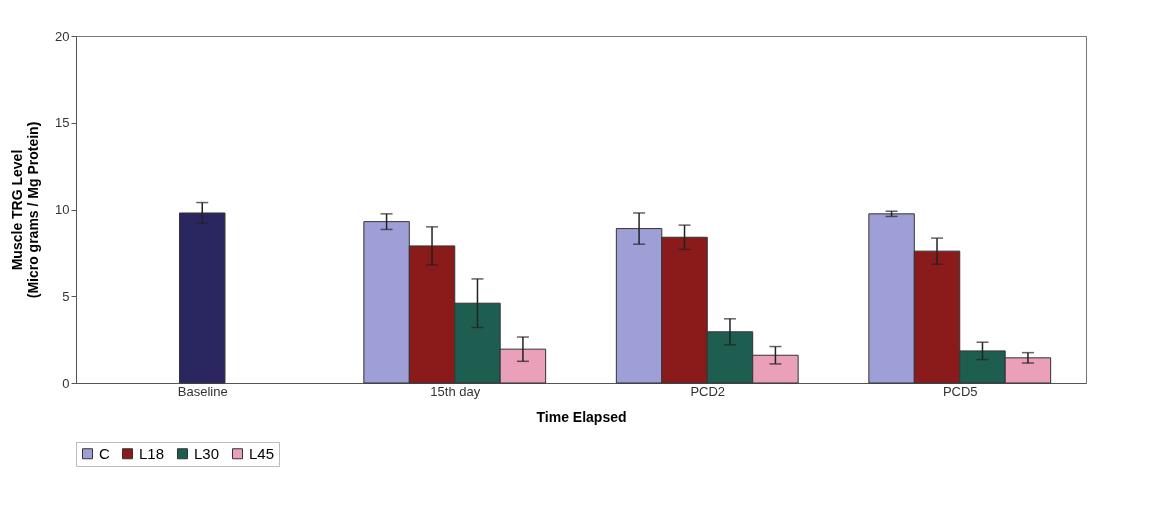  Describe the element at coordinates (708, 391) in the screenshot. I see `x-tick-label: PCD2` at that location.